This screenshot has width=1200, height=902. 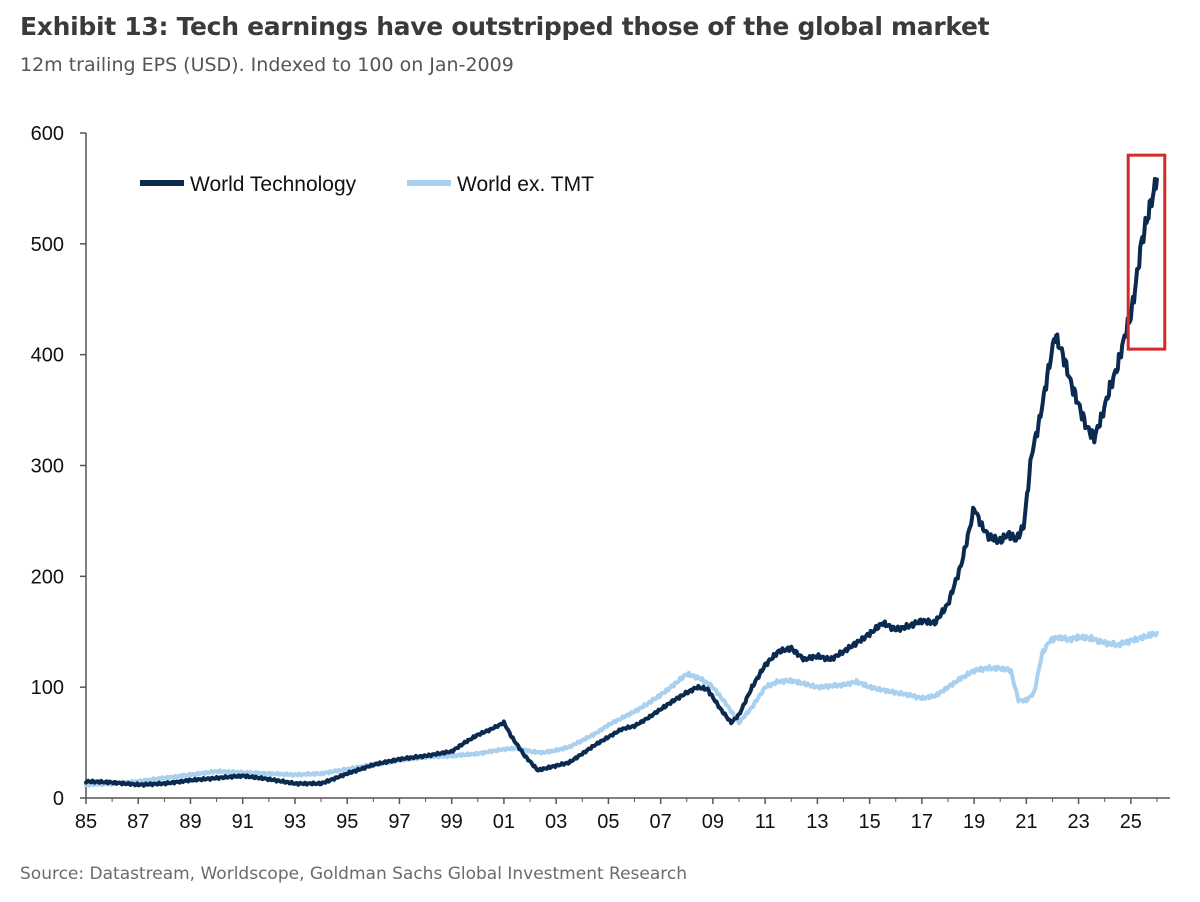 What do you see at coordinates (525, 184) in the screenshot?
I see `legend-label-world-ex-tmt: World ex. TMT` at bounding box center [525, 184].